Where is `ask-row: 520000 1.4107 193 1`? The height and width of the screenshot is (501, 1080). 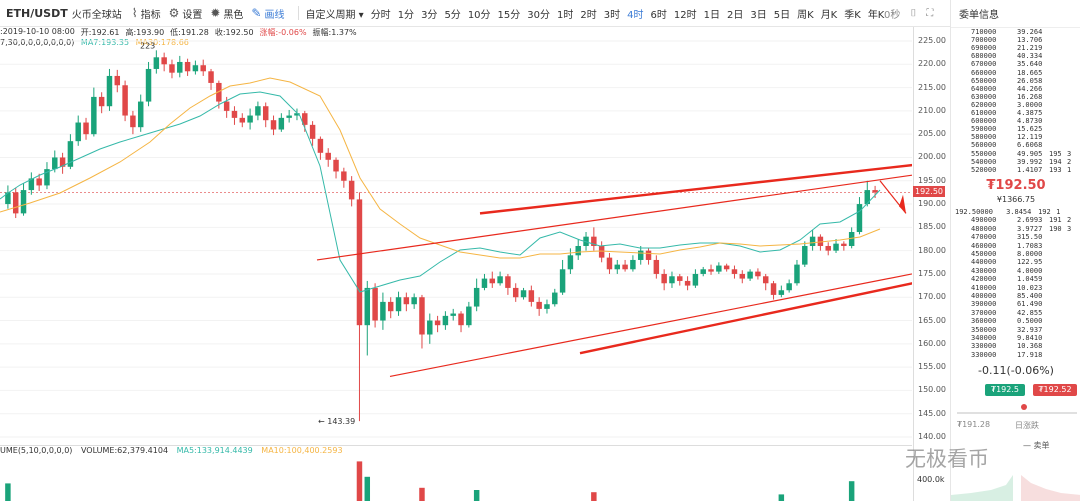
ask-row: 520000 1.4107 193 1 is located at coordinates (1025, 170).